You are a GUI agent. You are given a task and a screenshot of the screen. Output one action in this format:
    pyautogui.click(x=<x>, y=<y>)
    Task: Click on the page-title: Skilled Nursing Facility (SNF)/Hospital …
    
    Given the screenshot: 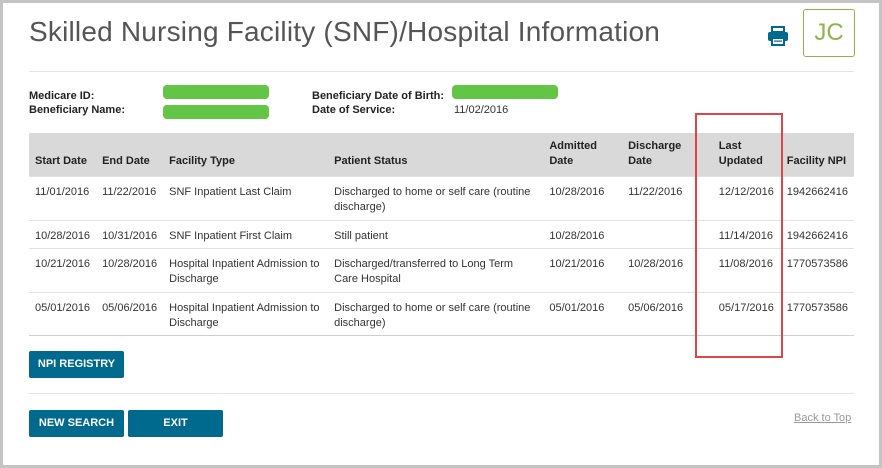 What is the action you would take?
    pyautogui.click(x=345, y=31)
    